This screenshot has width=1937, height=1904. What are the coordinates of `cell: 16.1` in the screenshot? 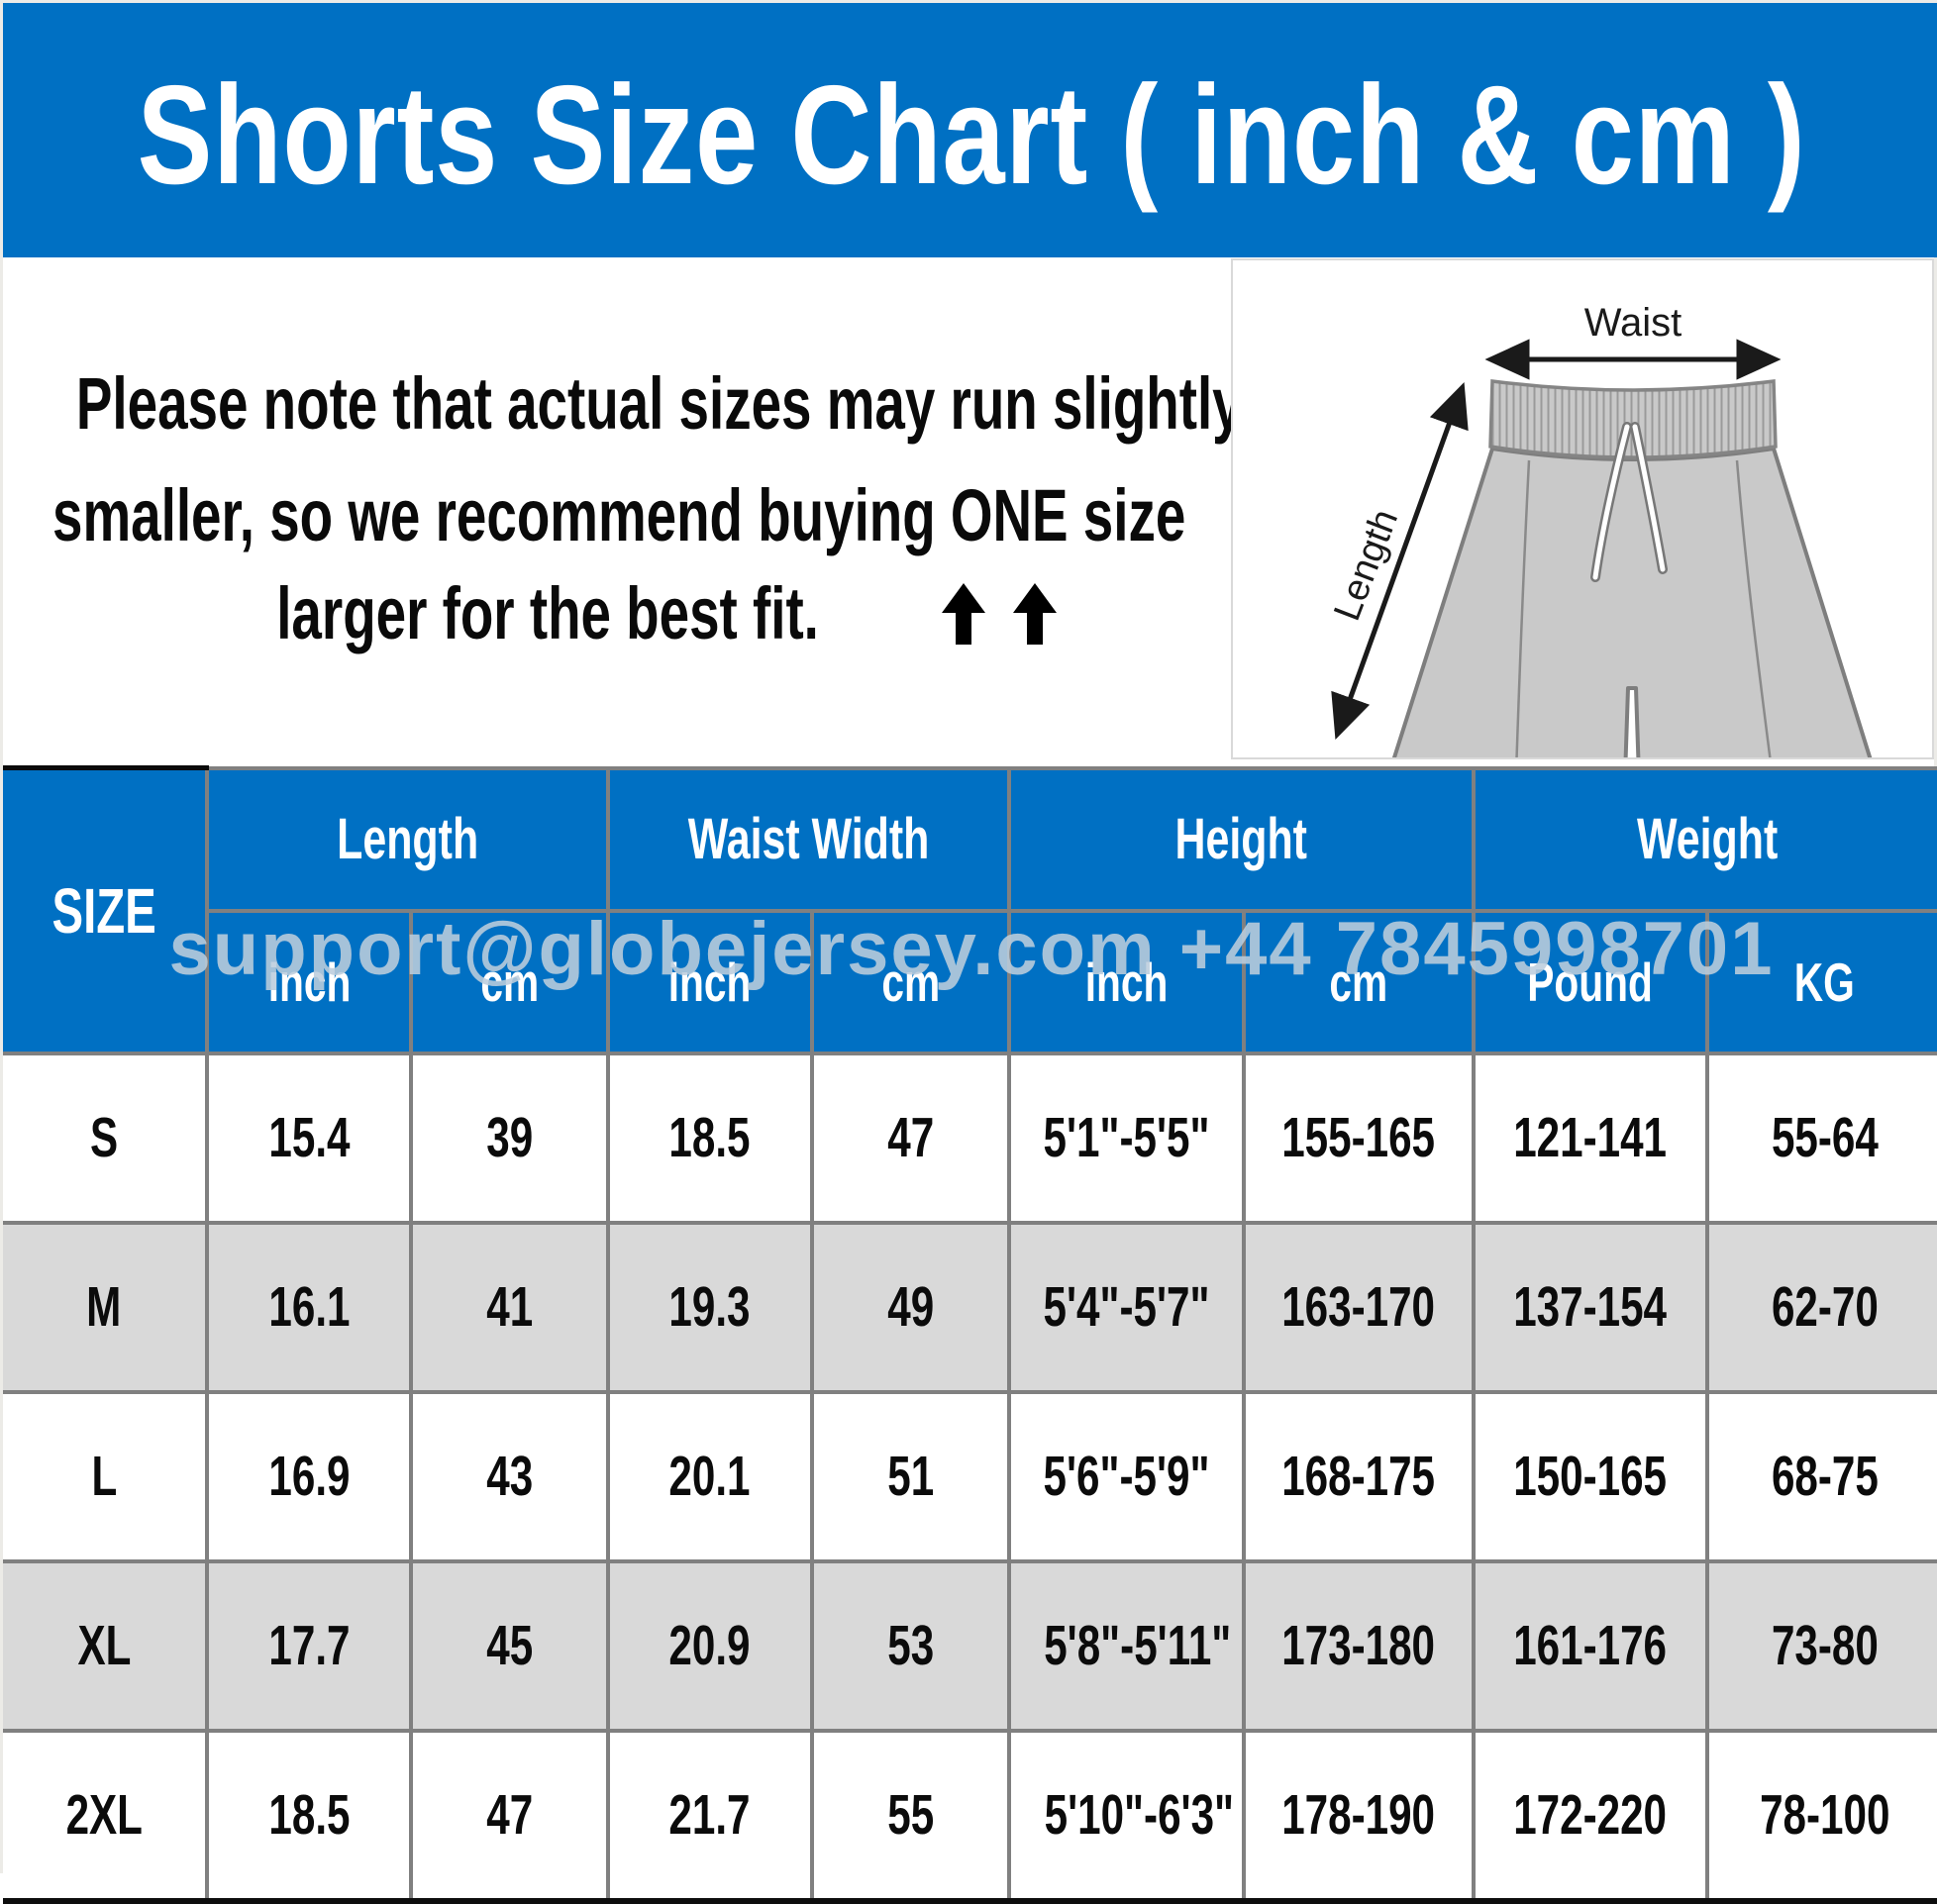 It's located at (309, 1307).